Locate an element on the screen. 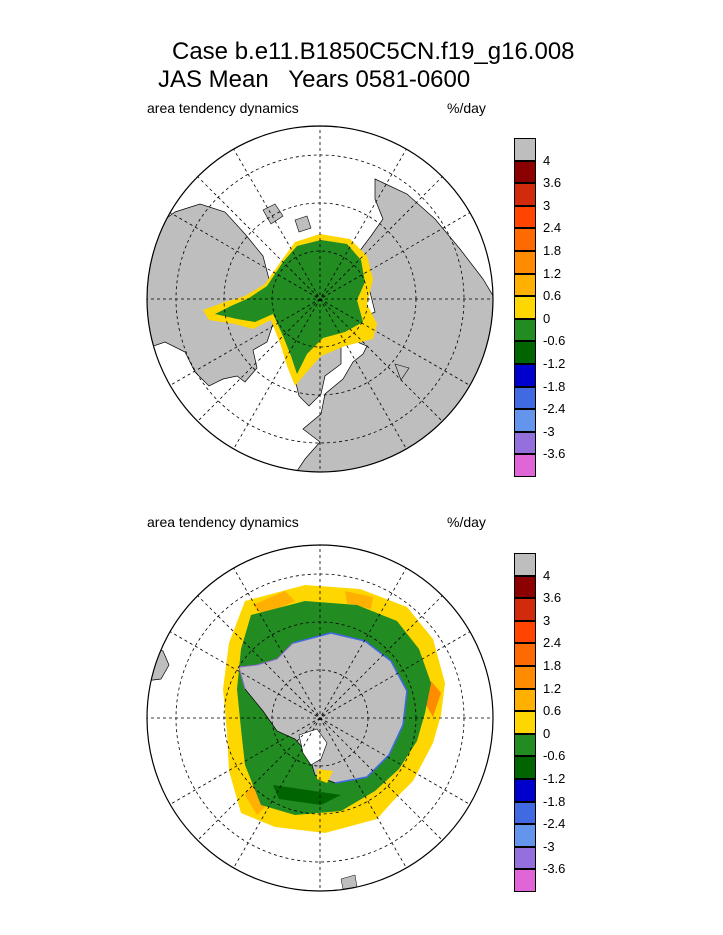  north-colorbar is located at coordinates (526, 307).